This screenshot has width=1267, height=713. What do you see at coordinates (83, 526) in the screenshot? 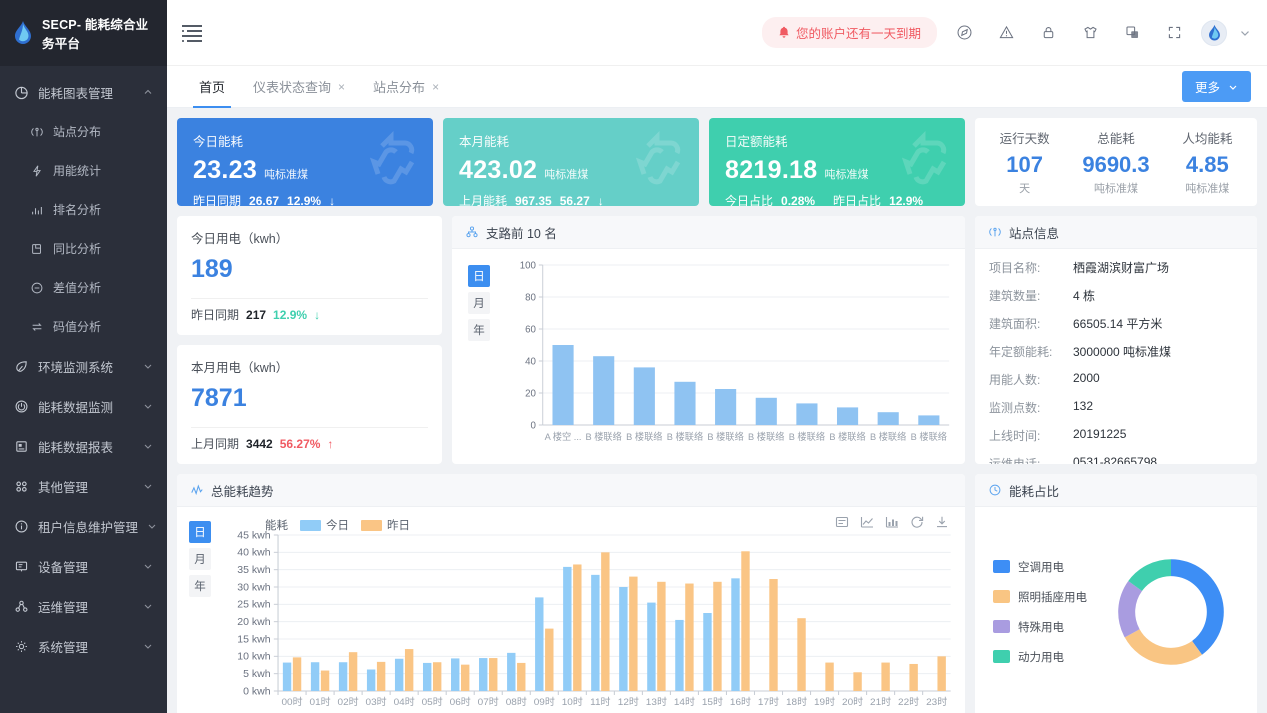
I see `sidebar-item-tenant-info-mgmt: 租户信息维护管理` at bounding box center [83, 526].